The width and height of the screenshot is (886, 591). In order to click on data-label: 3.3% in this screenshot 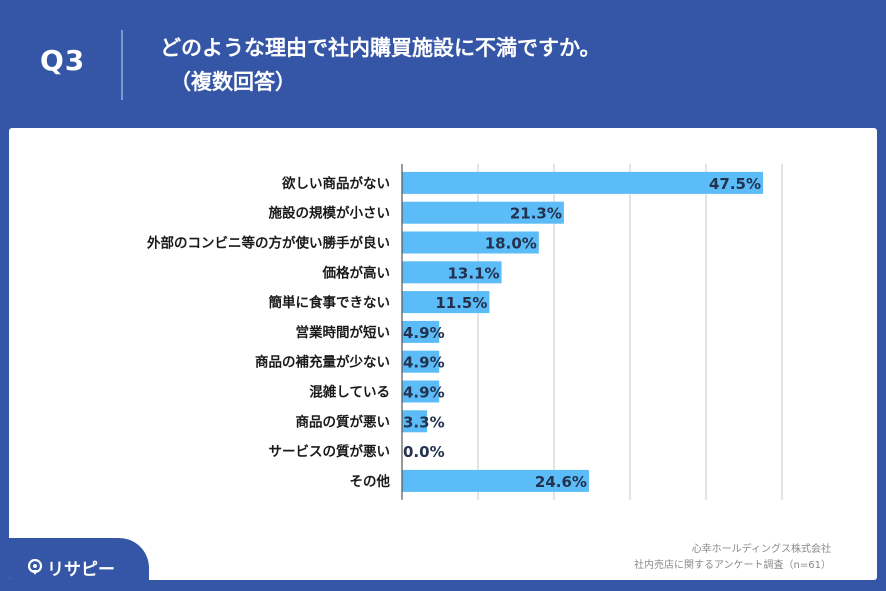, I will do `click(424, 422)`.